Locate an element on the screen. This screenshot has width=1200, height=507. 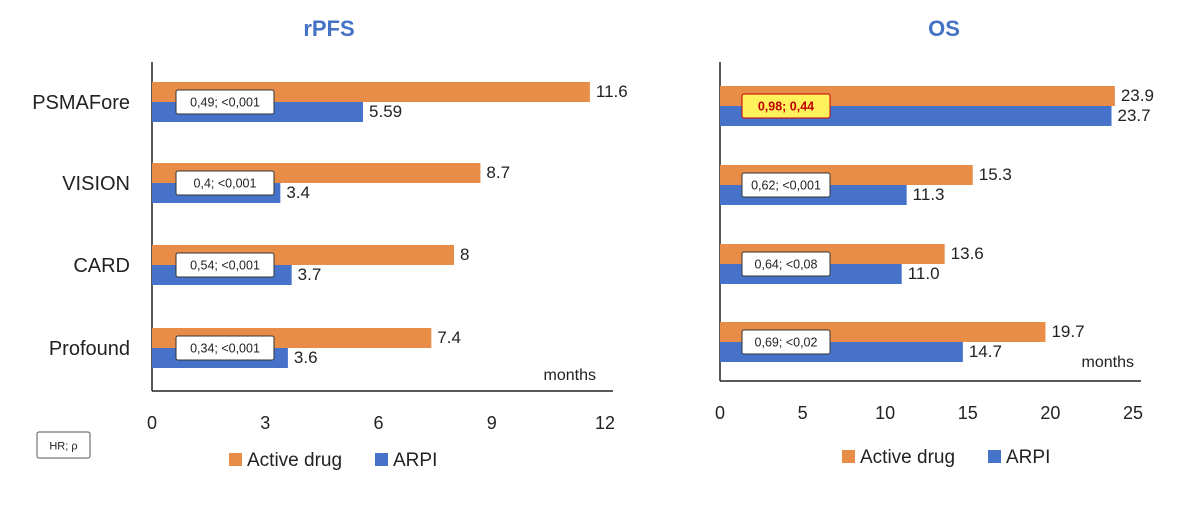
x-tick-label: 5 is located at coordinates (803, 413).